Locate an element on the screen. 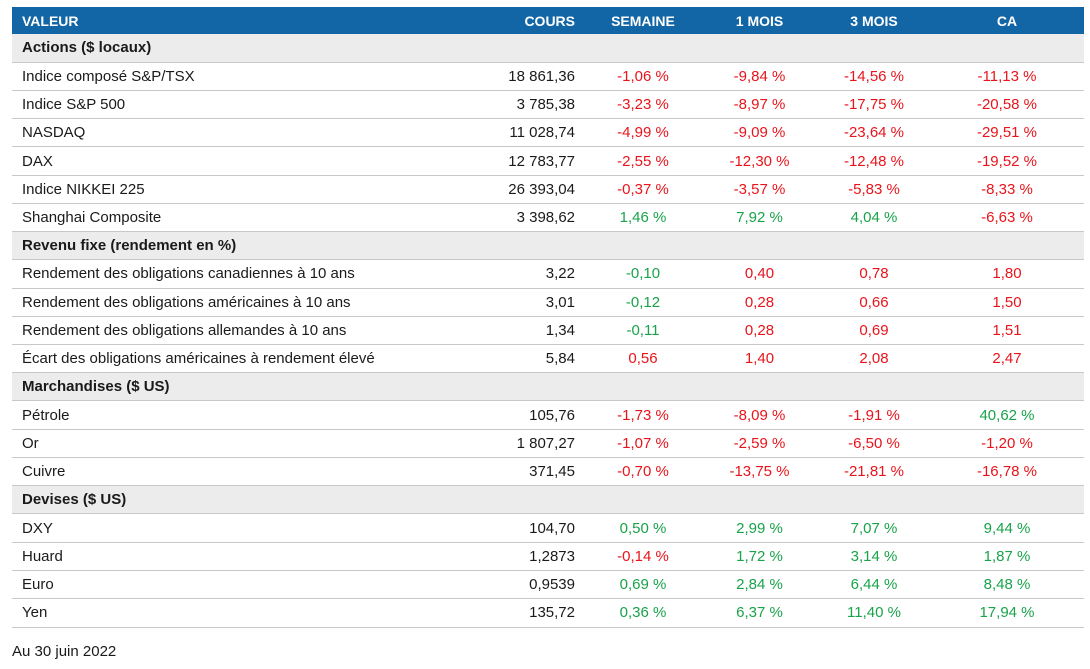 The width and height of the screenshot is (1090, 669). section-title: Actions ($ locaux) is located at coordinates (548, 48).